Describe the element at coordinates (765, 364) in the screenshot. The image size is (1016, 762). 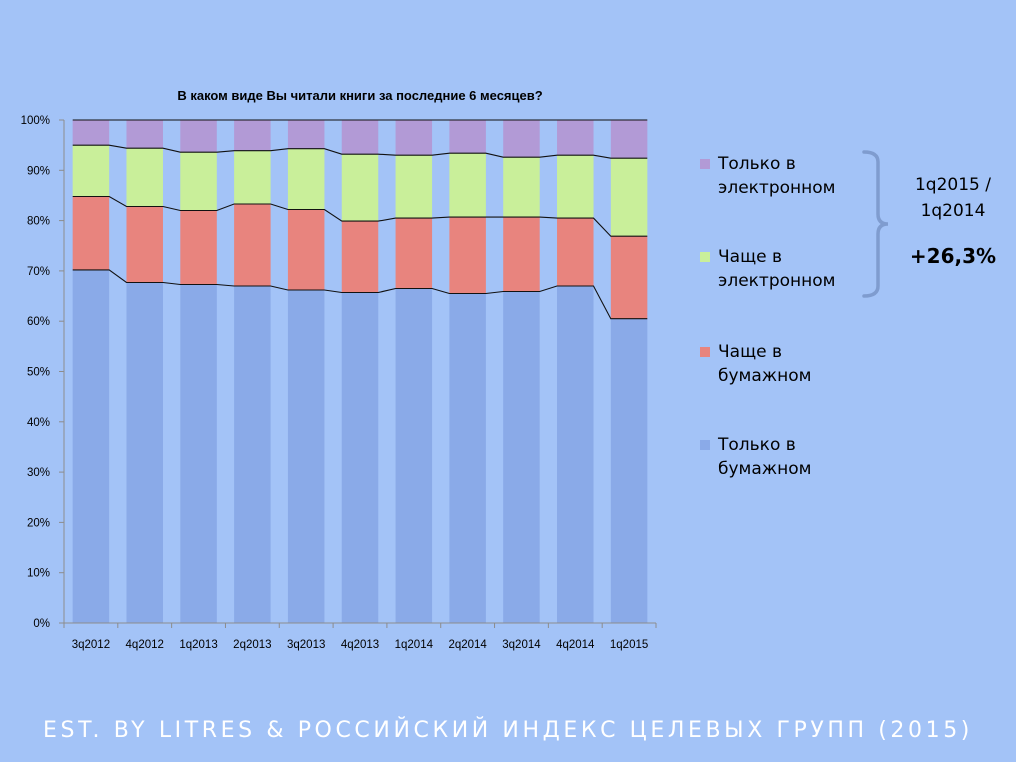
I see `legend-label: Чаще в бумажном` at that location.